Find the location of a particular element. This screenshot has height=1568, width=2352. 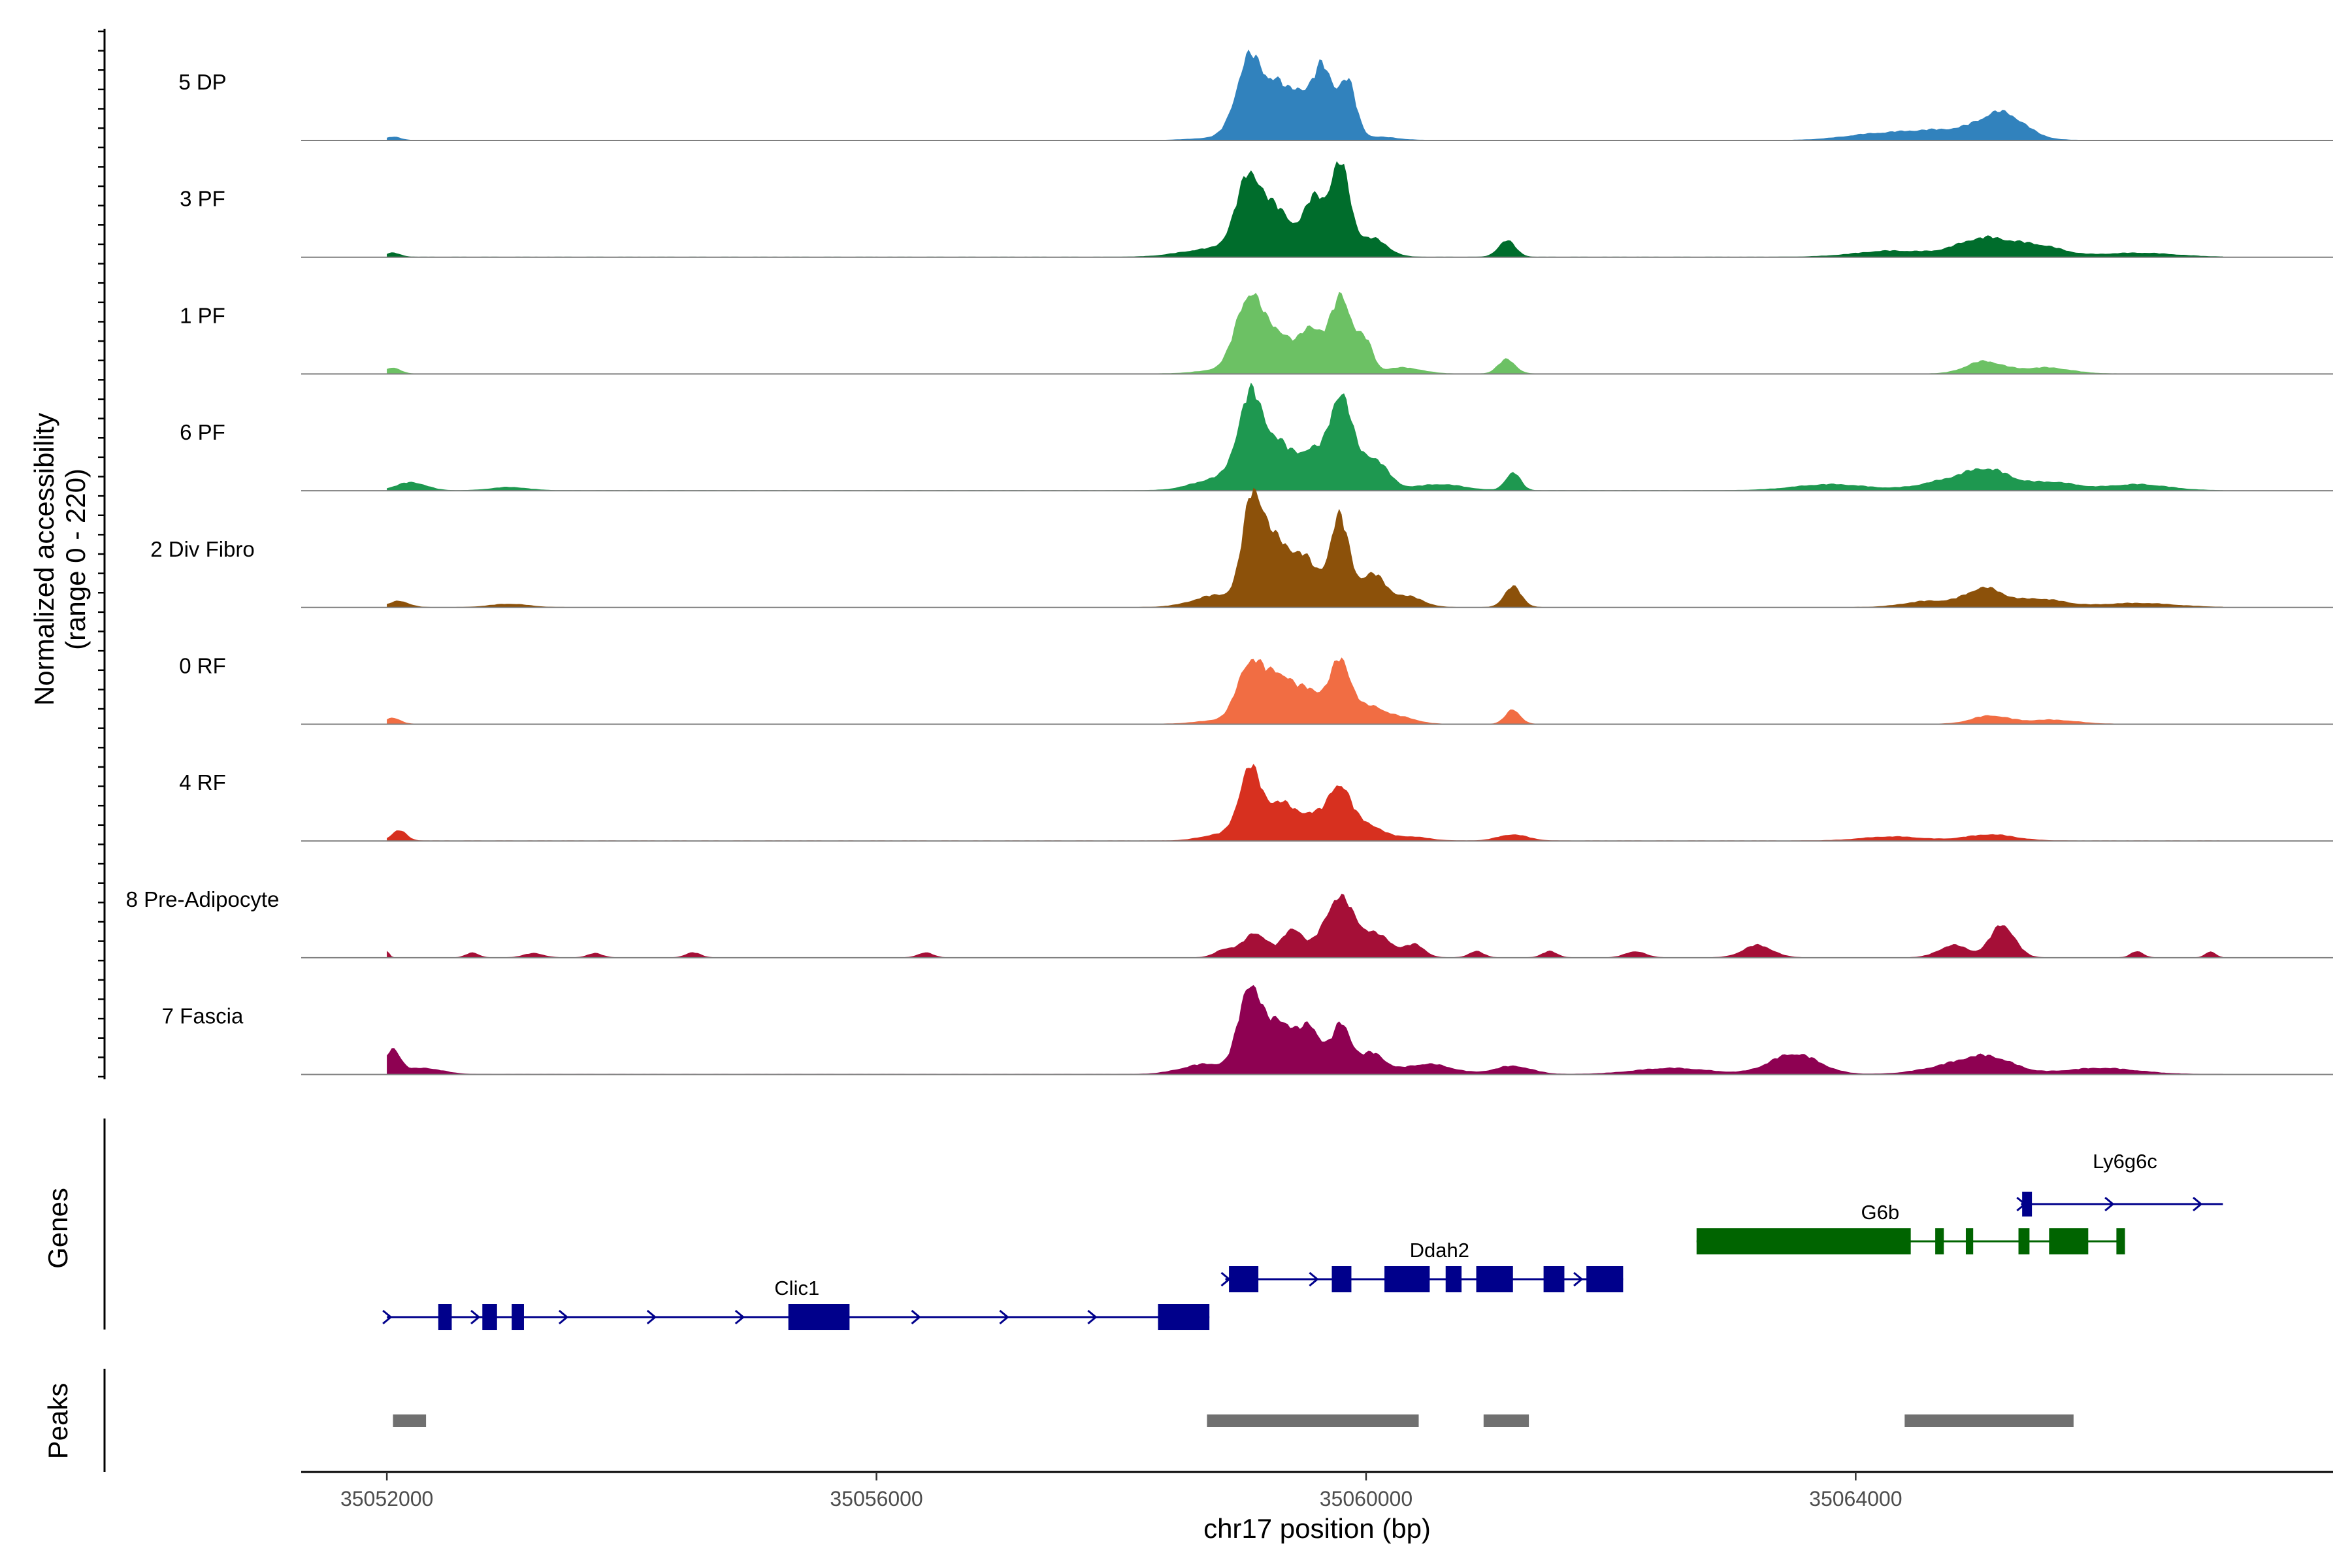

x-axis-ticks: 35052000 35056000 35060000 35064000 is located at coordinates (1121, 1491).